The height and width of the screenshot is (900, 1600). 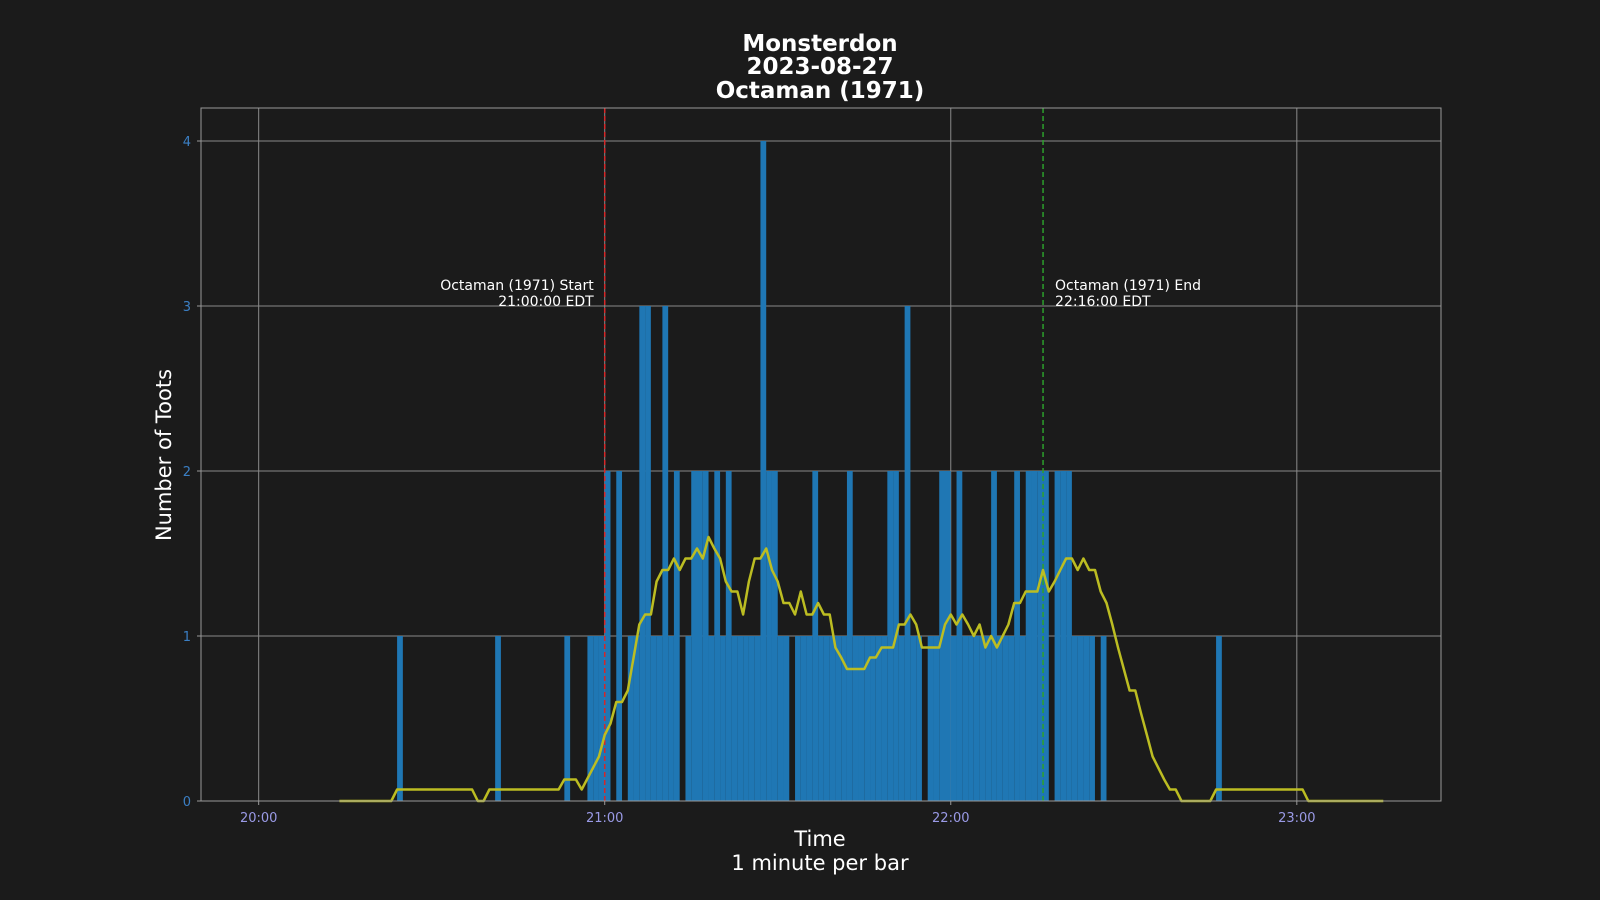 I want to click on start-annotation-line-1: Octaman (1971) Start, so click(x=517, y=286).